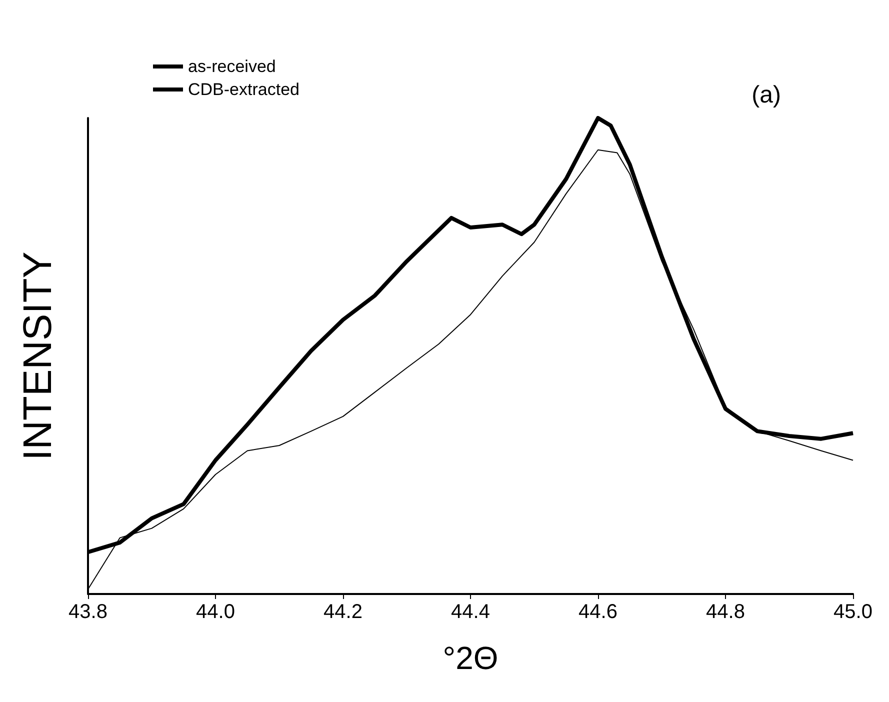  What do you see at coordinates (767, 95) in the screenshot?
I see `text: (a)` at bounding box center [767, 95].